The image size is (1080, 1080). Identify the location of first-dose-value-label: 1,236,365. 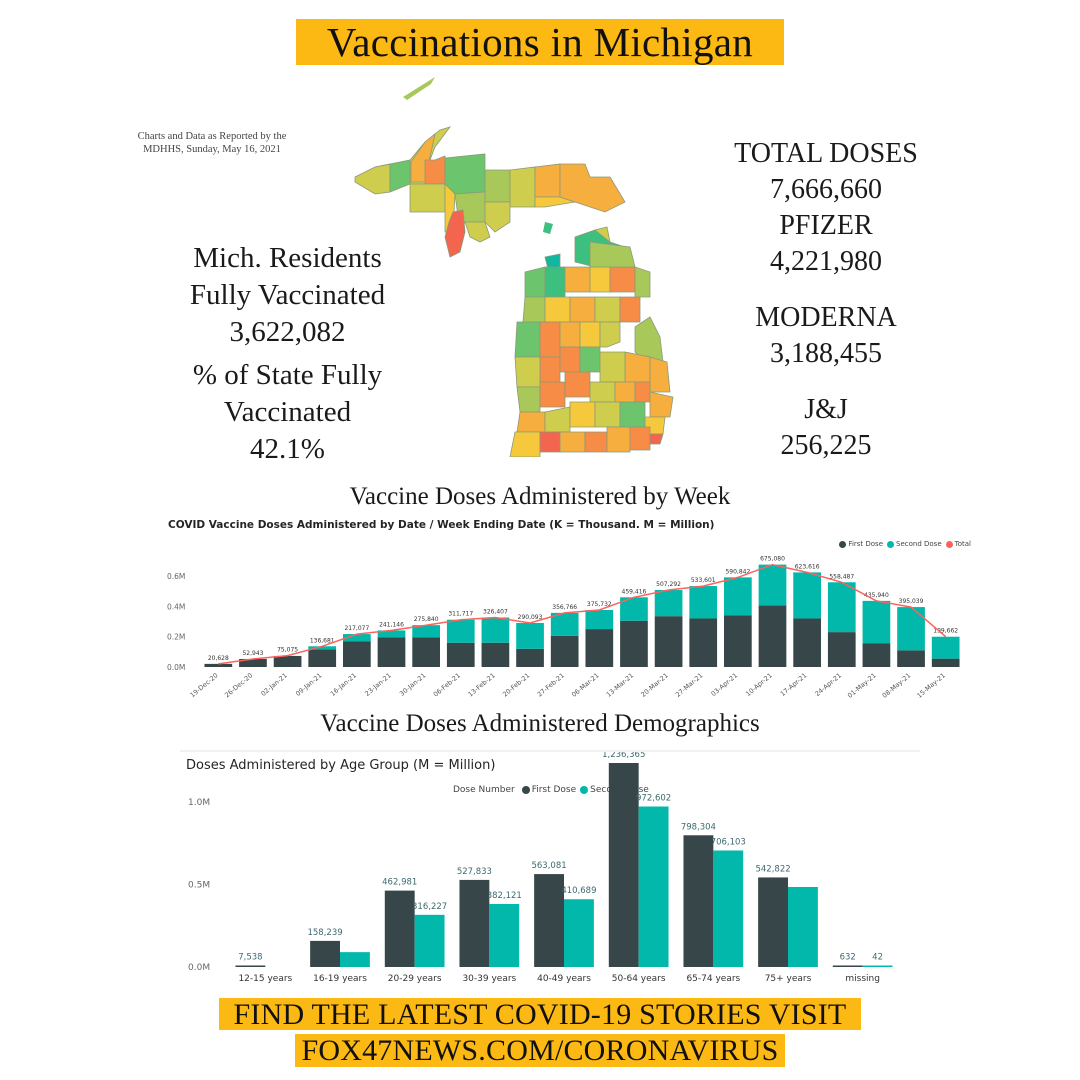
(623, 756).